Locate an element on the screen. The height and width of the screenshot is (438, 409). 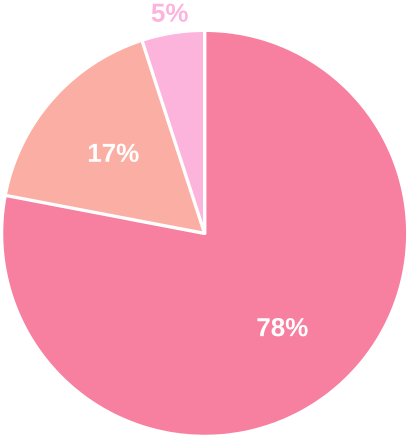
data-label: 78% is located at coordinates (282, 327).